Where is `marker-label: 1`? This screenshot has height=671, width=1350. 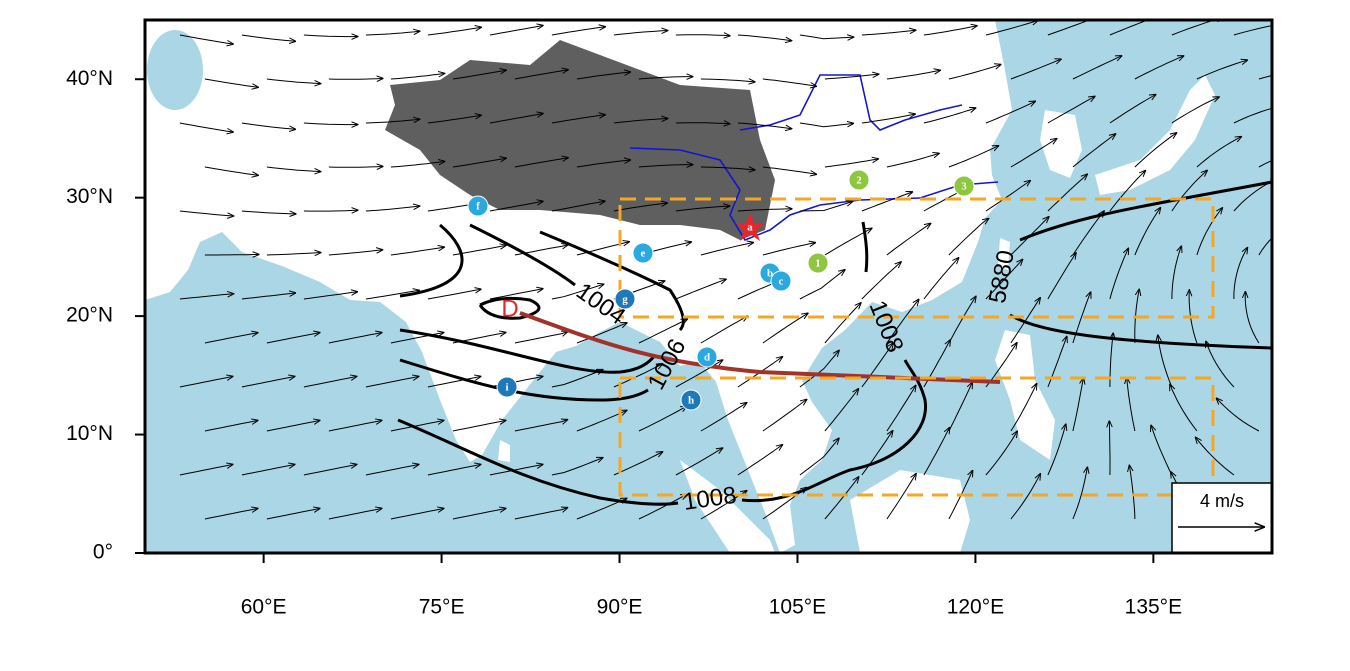
marker-label: 1 is located at coordinates (818, 264).